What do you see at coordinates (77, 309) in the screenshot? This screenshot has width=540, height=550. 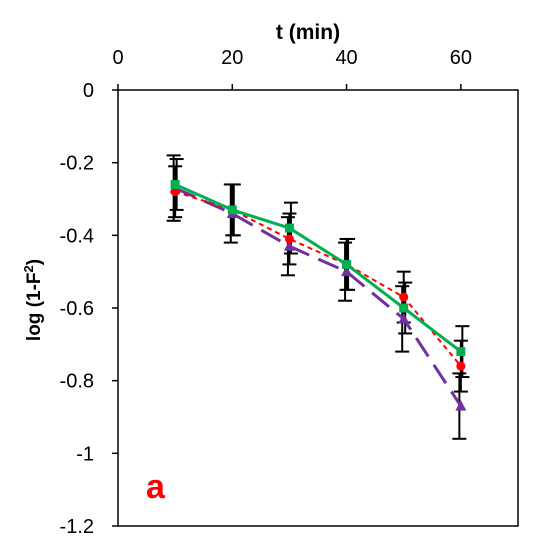 I see `y-tick-label: -0.6` at bounding box center [77, 309].